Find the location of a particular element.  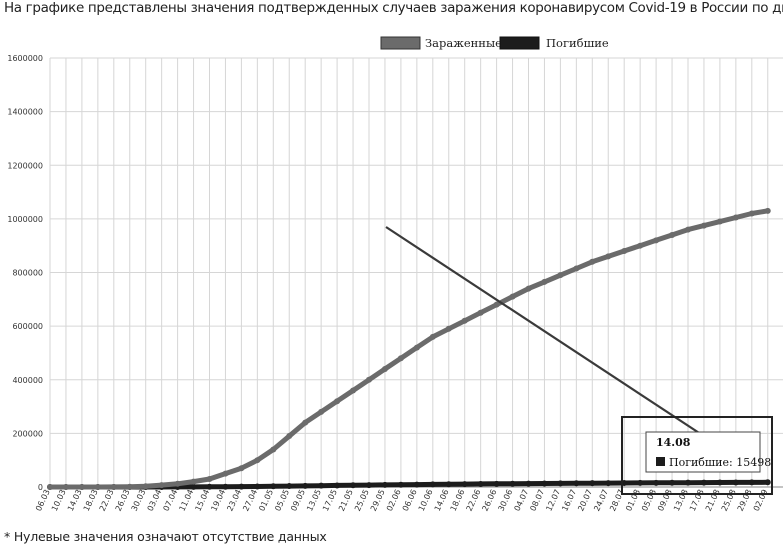

legend-label-infected: Зараженные is located at coordinates (463, 43).